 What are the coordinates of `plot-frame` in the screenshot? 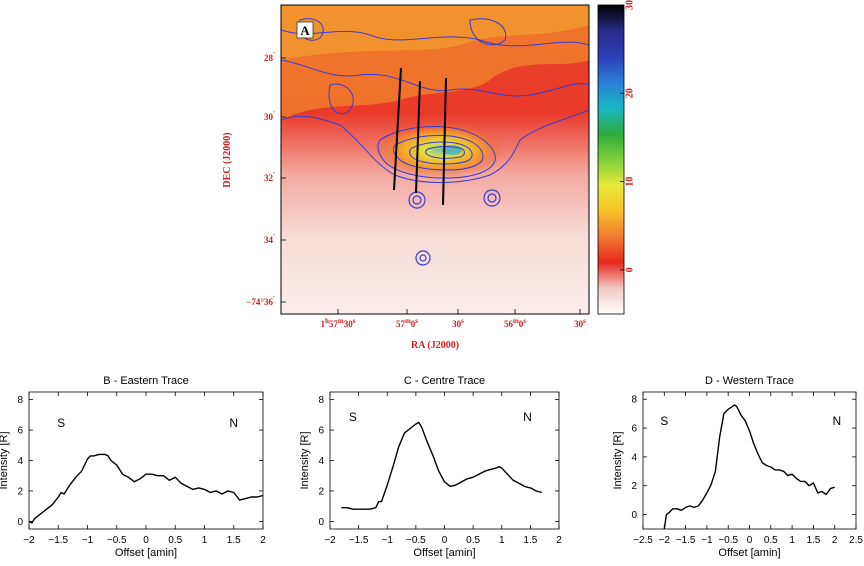 It's located at (146, 460).